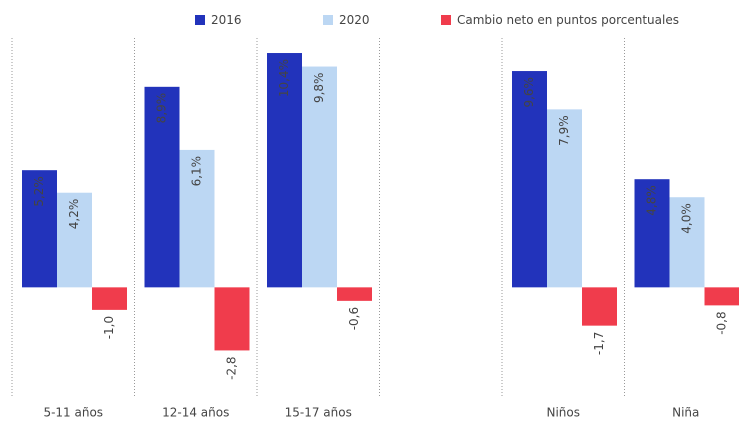 This screenshot has width=739, height=421. I want to click on value-label: -0,8, so click(722, 322).